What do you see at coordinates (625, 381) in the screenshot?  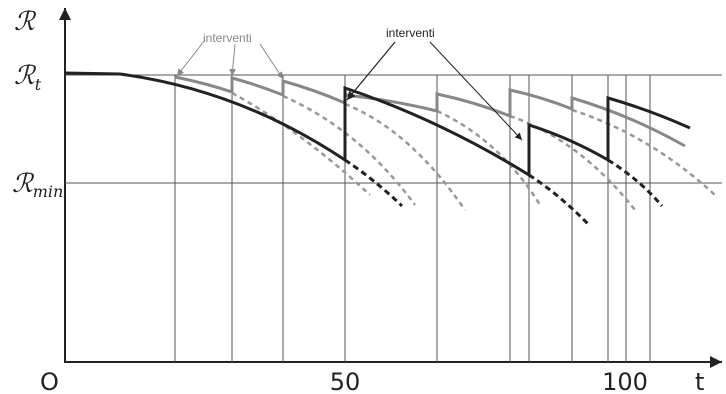 I see `x-tick-label: 100` at bounding box center [625, 381].